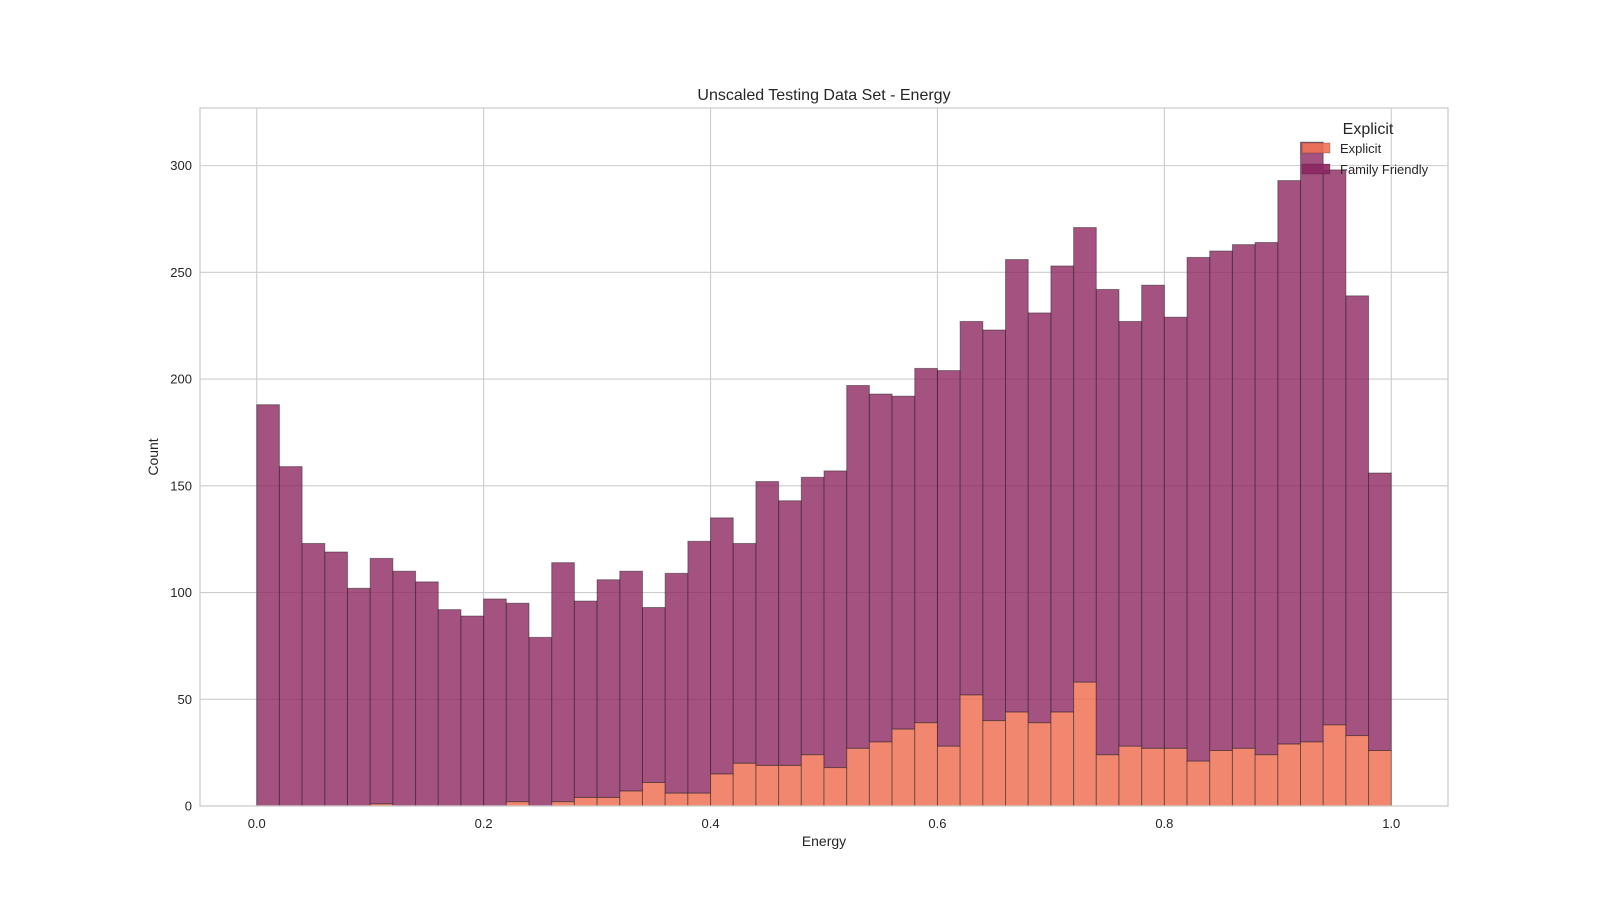 The image size is (1600, 905). I want to click on legend-label-explicit: Explicit, so click(1361, 148).